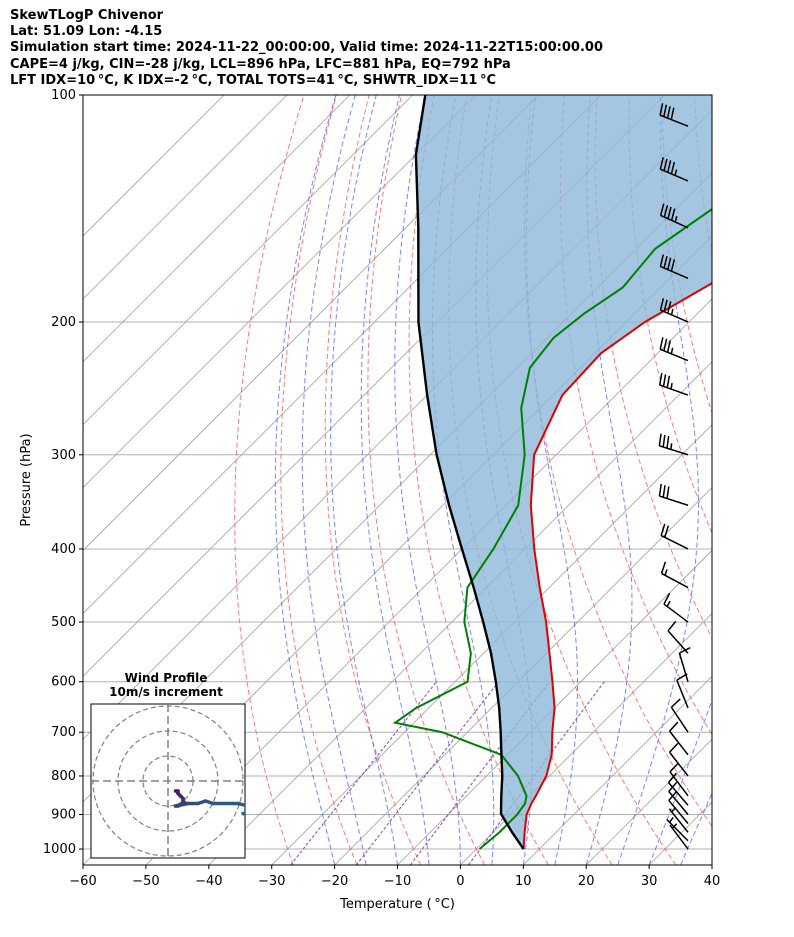  What do you see at coordinates (649, 881) in the screenshot?
I see `x-tick-label: 30` at bounding box center [649, 881].